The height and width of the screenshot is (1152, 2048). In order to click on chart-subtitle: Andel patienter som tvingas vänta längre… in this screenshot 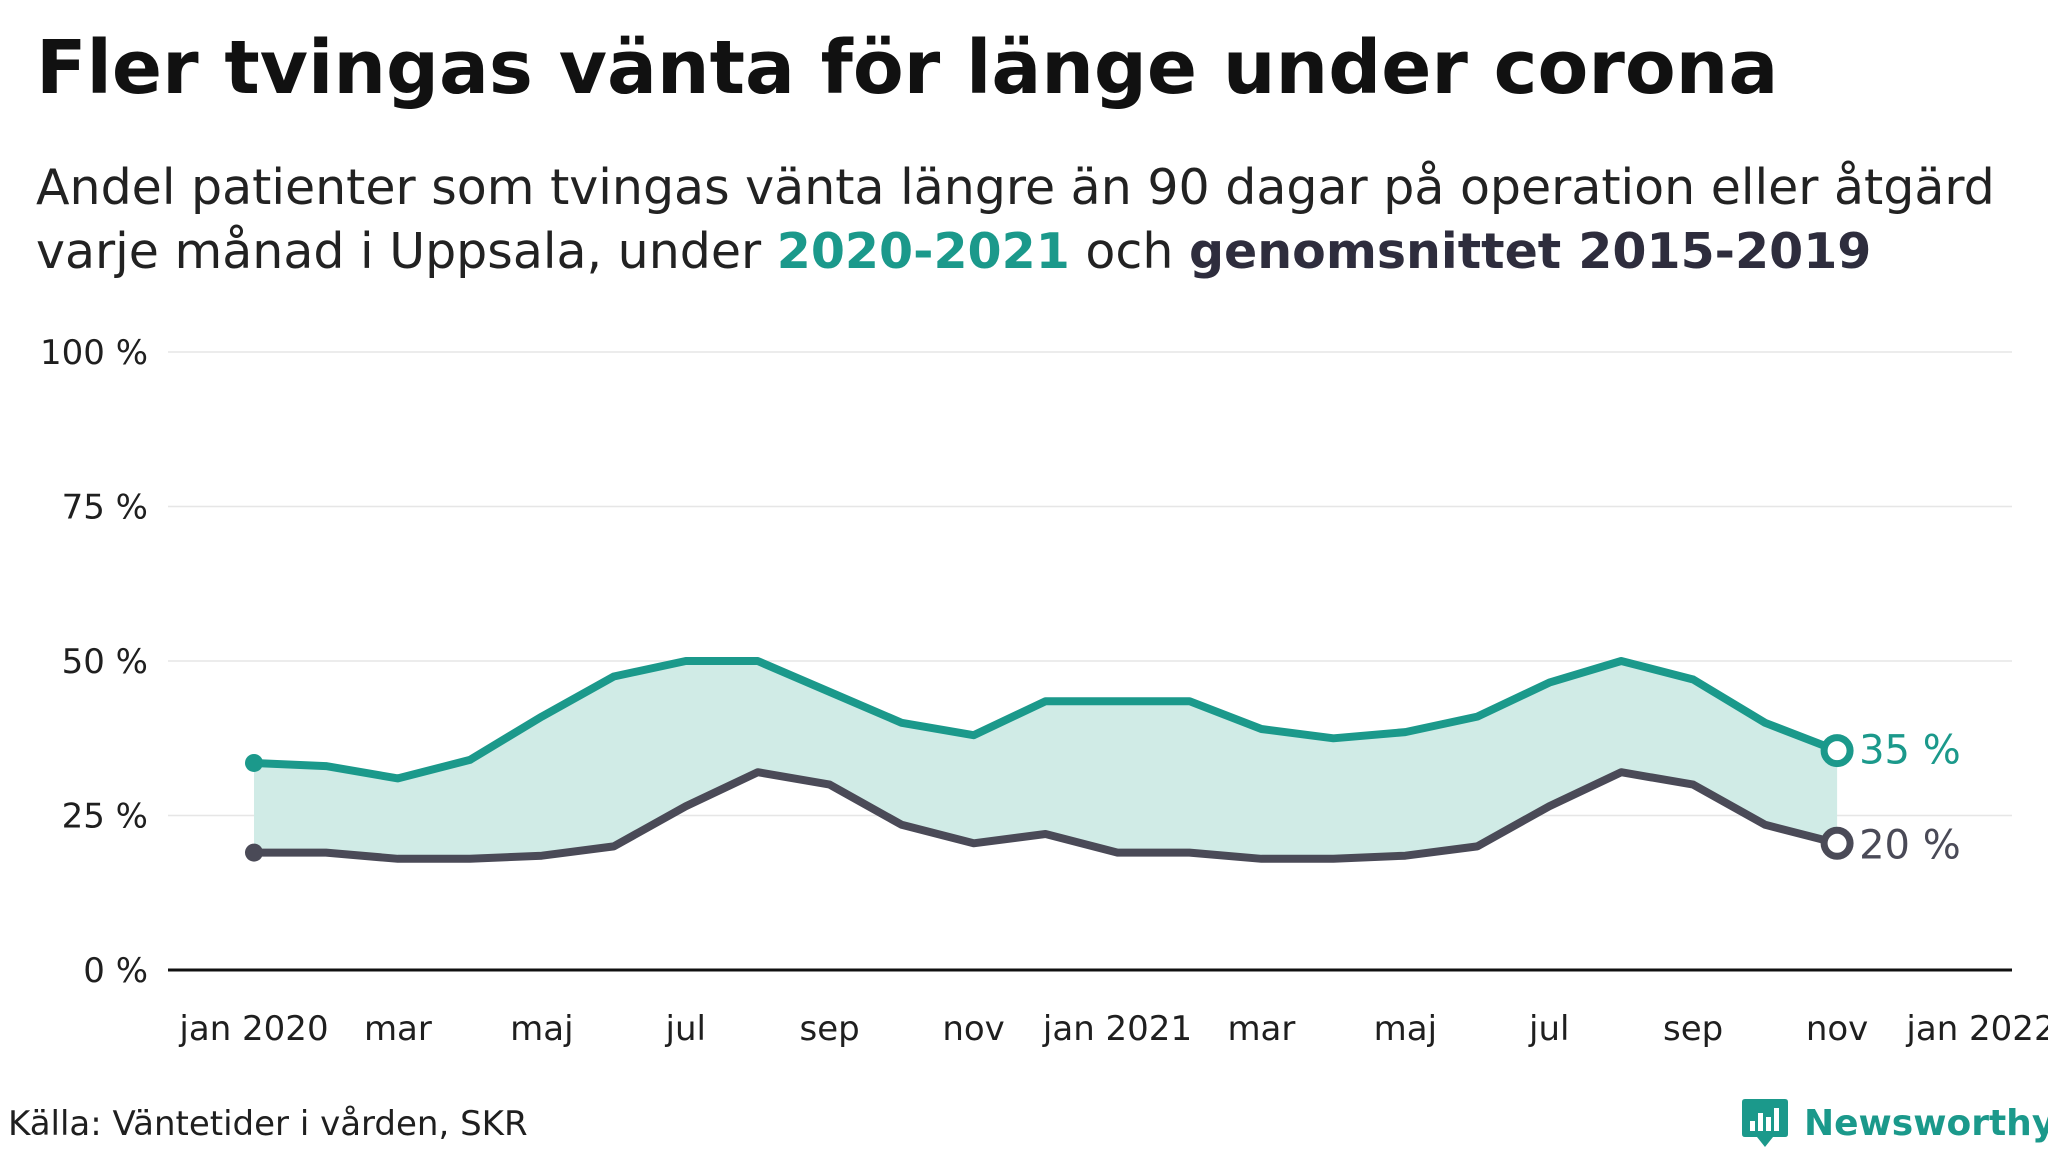, I will do `click(1015, 220)`.